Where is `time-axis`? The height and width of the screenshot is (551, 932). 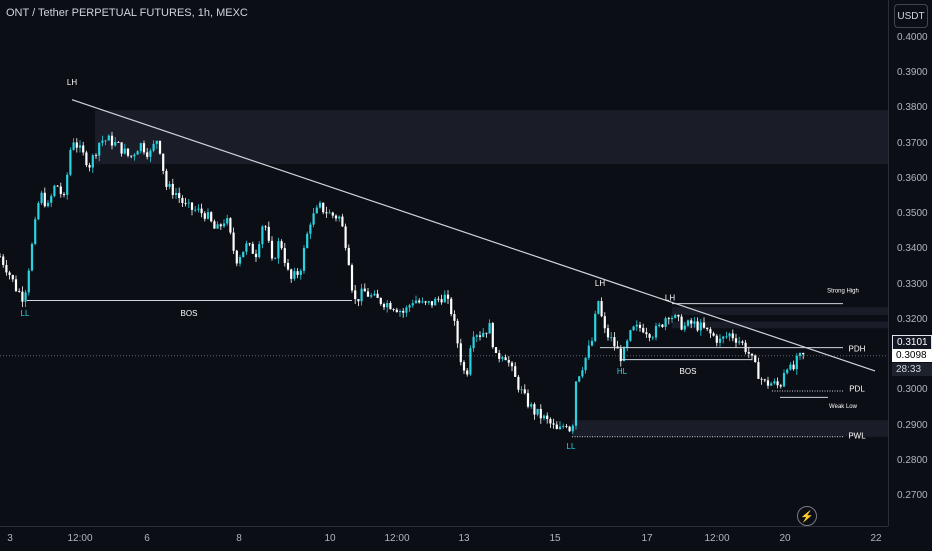 time-axis is located at coordinates (444, 538).